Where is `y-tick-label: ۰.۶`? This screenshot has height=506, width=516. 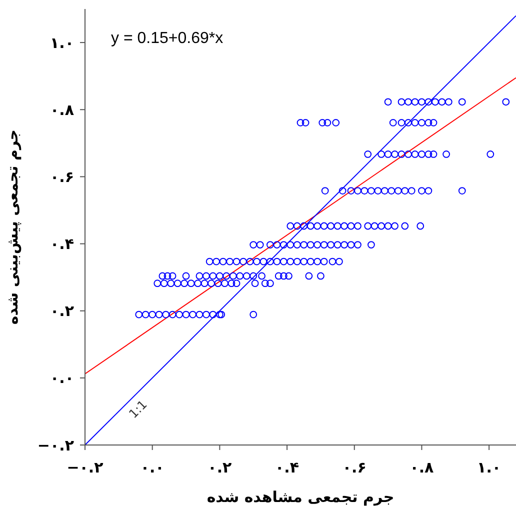 y-tick-label: ۰.۶ is located at coordinates (62, 177).